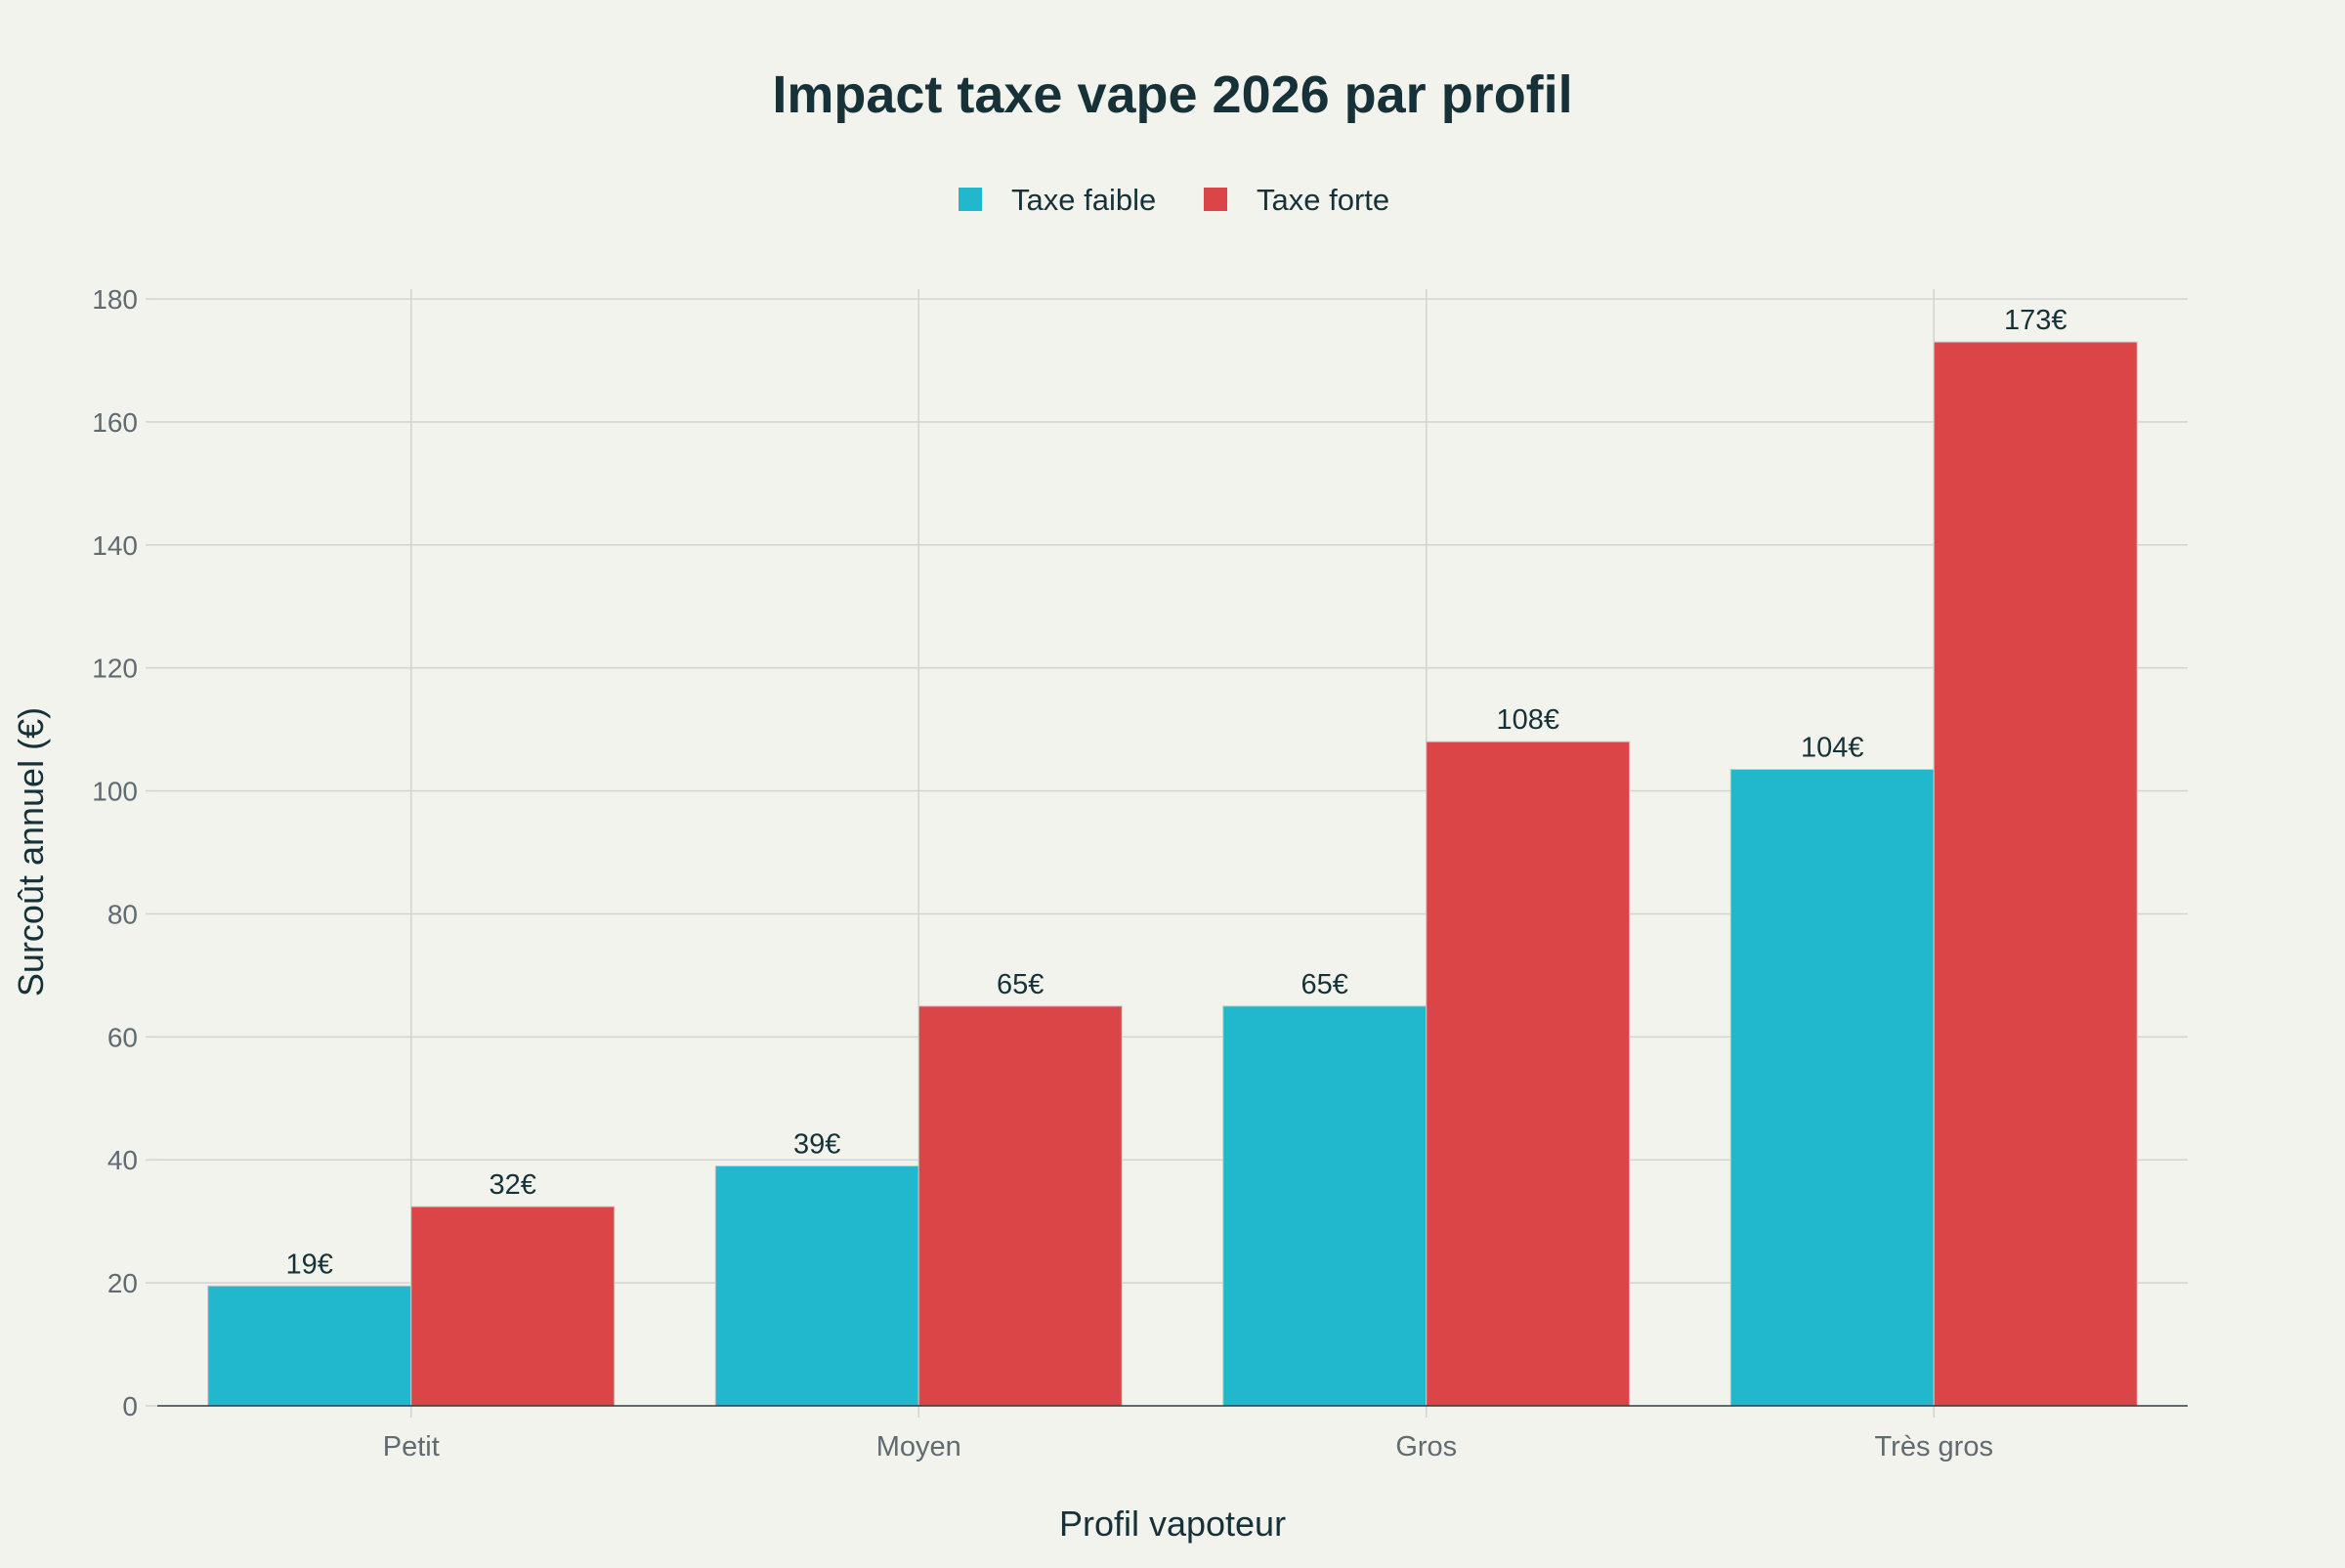 The width and height of the screenshot is (2345, 1568). What do you see at coordinates (816, 1145) in the screenshot?
I see `data-label: 39€` at bounding box center [816, 1145].